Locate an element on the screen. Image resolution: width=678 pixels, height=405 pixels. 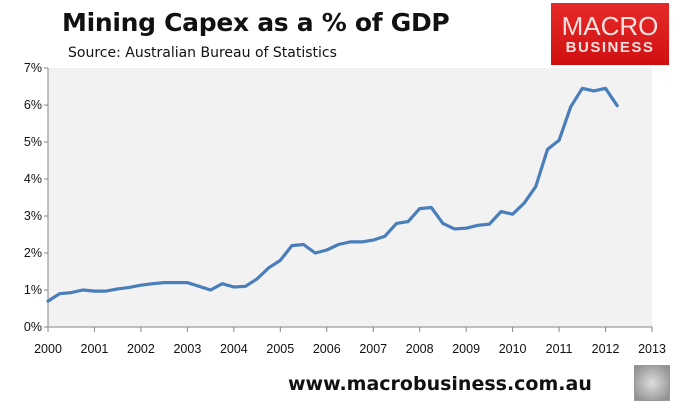
x-tick-label: 2001 is located at coordinates (95, 349).